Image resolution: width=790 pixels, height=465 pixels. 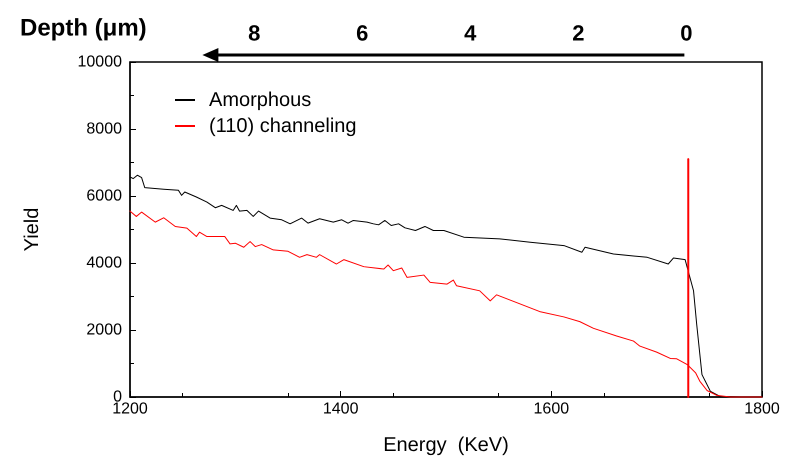 What do you see at coordinates (471, 33) in the screenshot?
I see `x2-tick-label: 4` at bounding box center [471, 33].